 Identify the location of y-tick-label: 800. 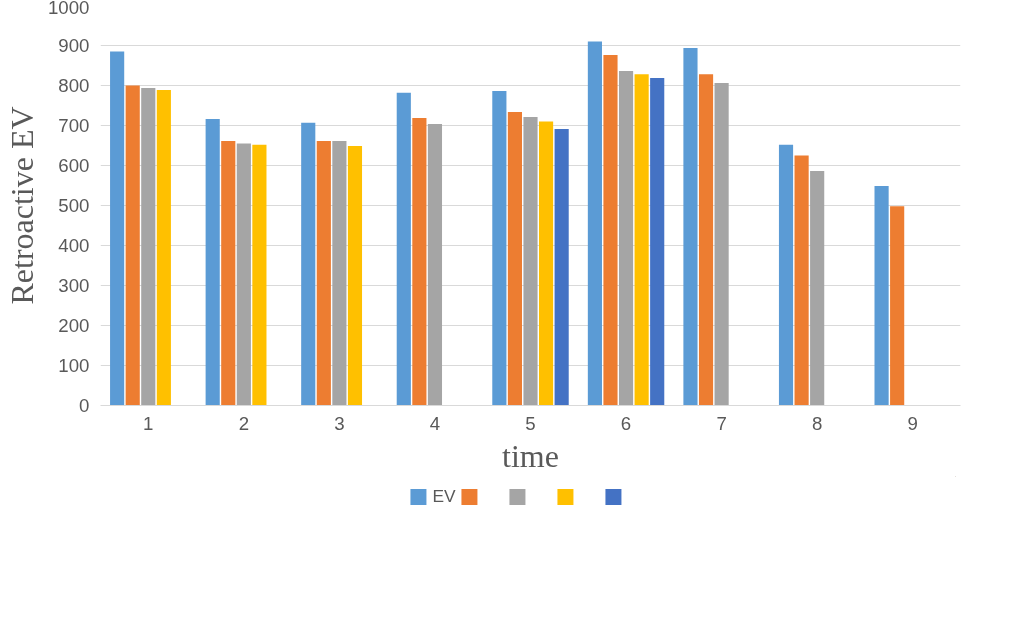
(74, 85).